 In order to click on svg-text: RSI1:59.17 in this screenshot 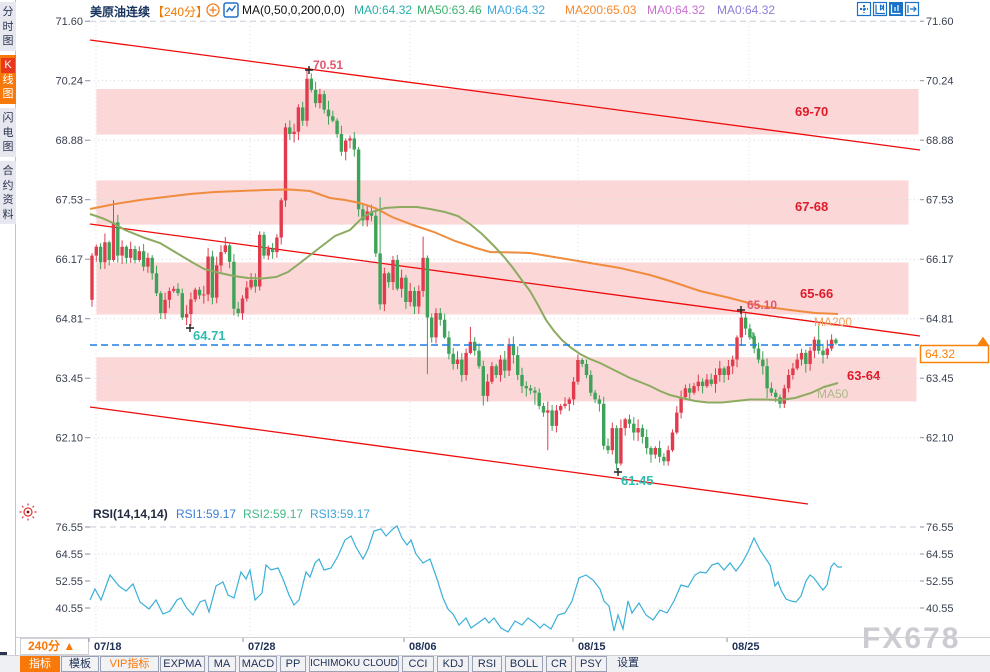, I will do `click(206, 514)`.